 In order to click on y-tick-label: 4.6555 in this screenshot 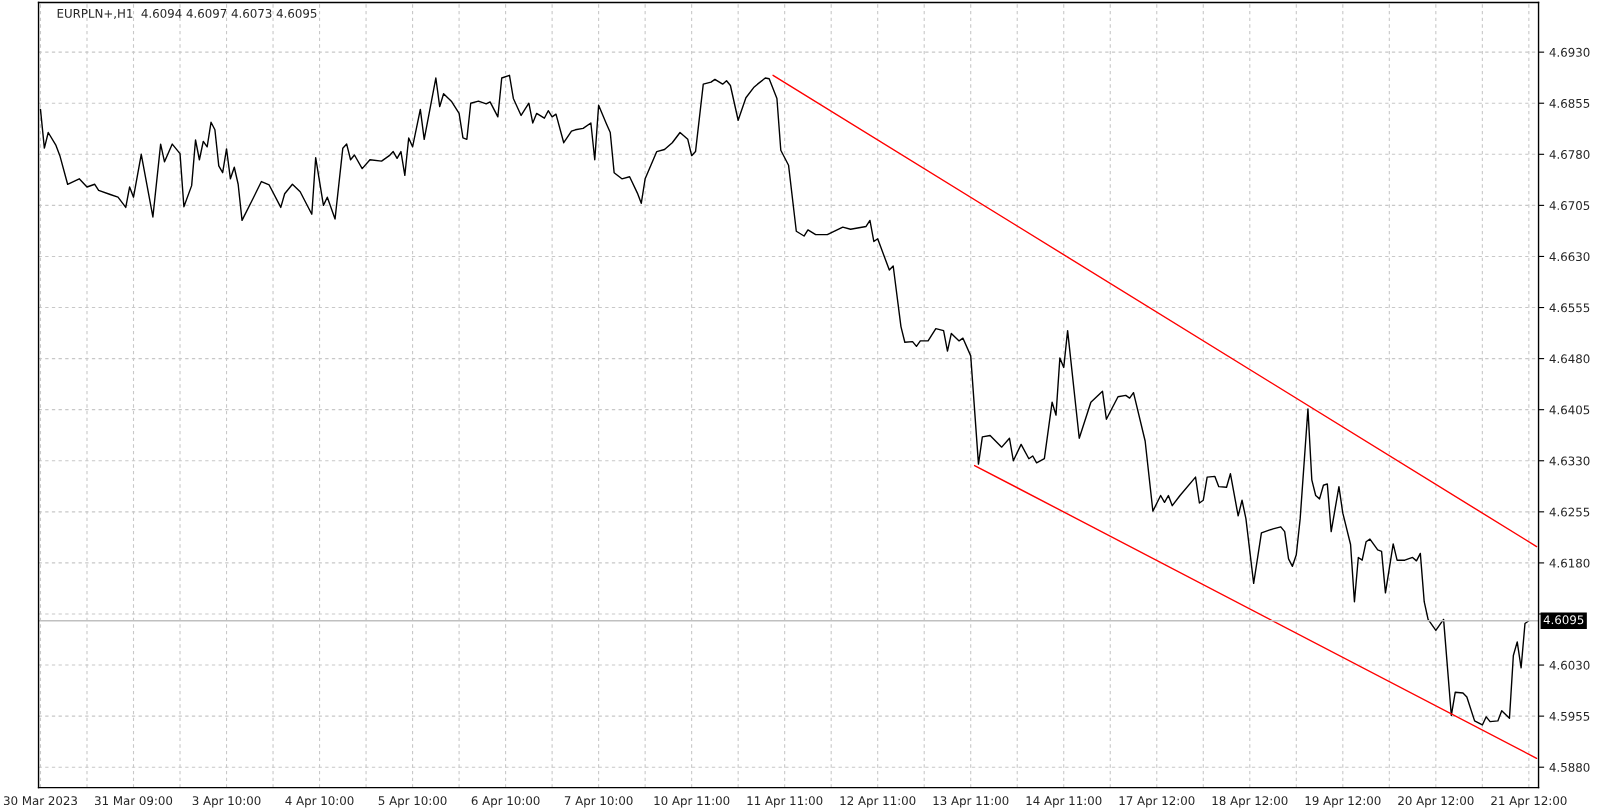, I will do `click(1569, 308)`.